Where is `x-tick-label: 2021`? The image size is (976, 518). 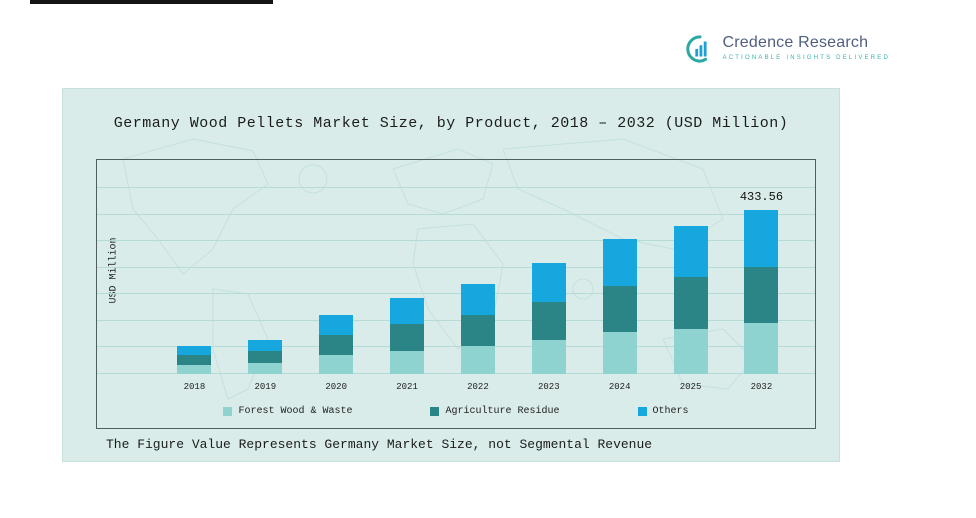 x-tick-label: 2021 is located at coordinates (407, 387).